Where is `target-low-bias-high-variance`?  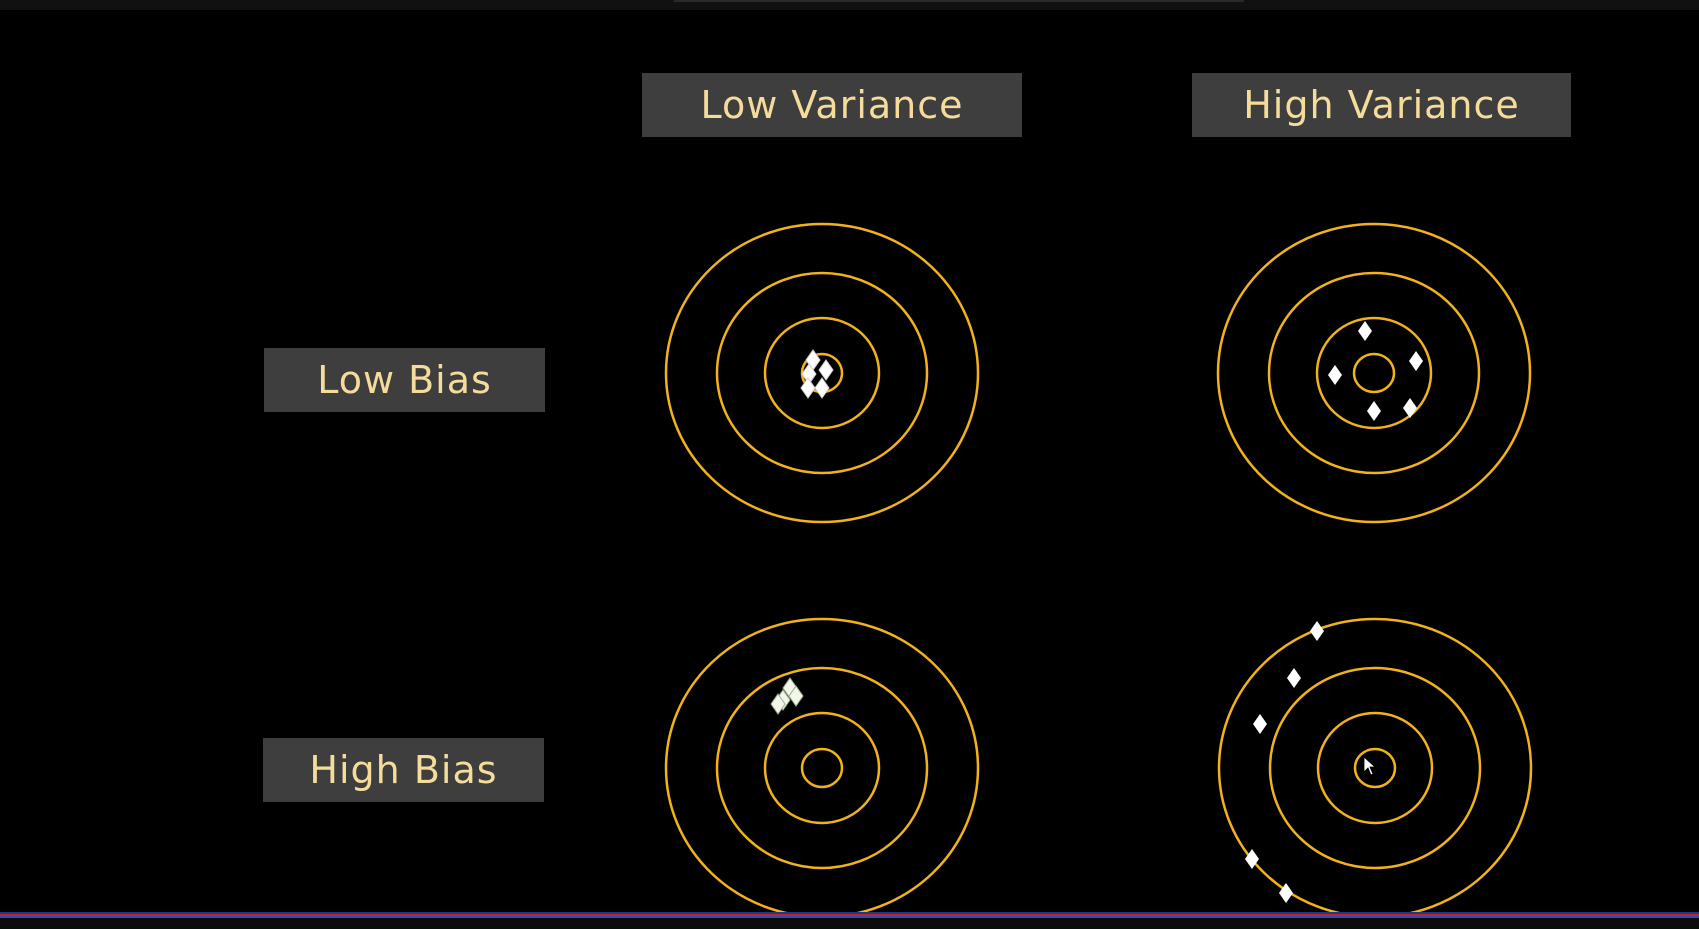
target-low-bias-high-variance is located at coordinates (1374, 373).